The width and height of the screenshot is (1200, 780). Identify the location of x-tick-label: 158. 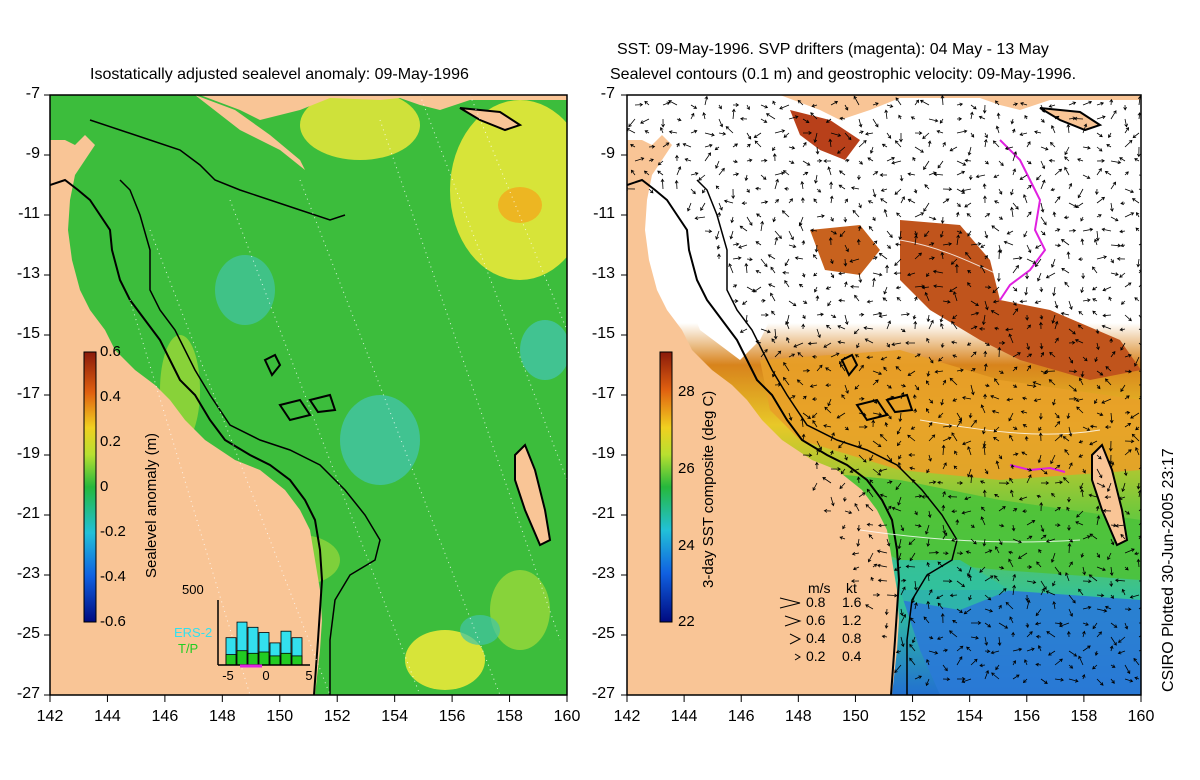
(509, 716).